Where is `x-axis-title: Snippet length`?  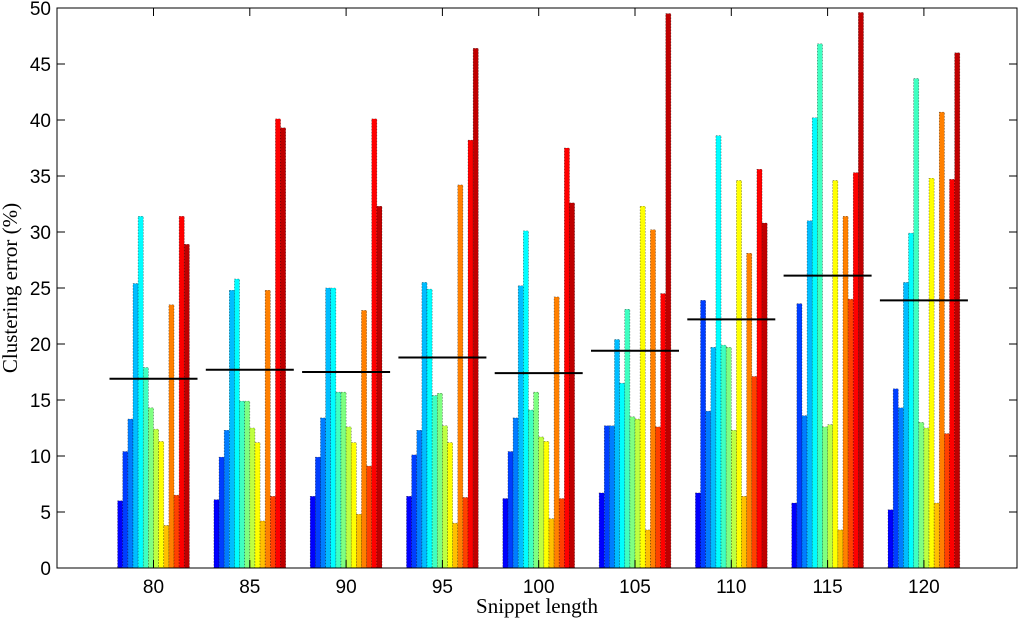
x-axis-title: Snippet length is located at coordinates (537, 606).